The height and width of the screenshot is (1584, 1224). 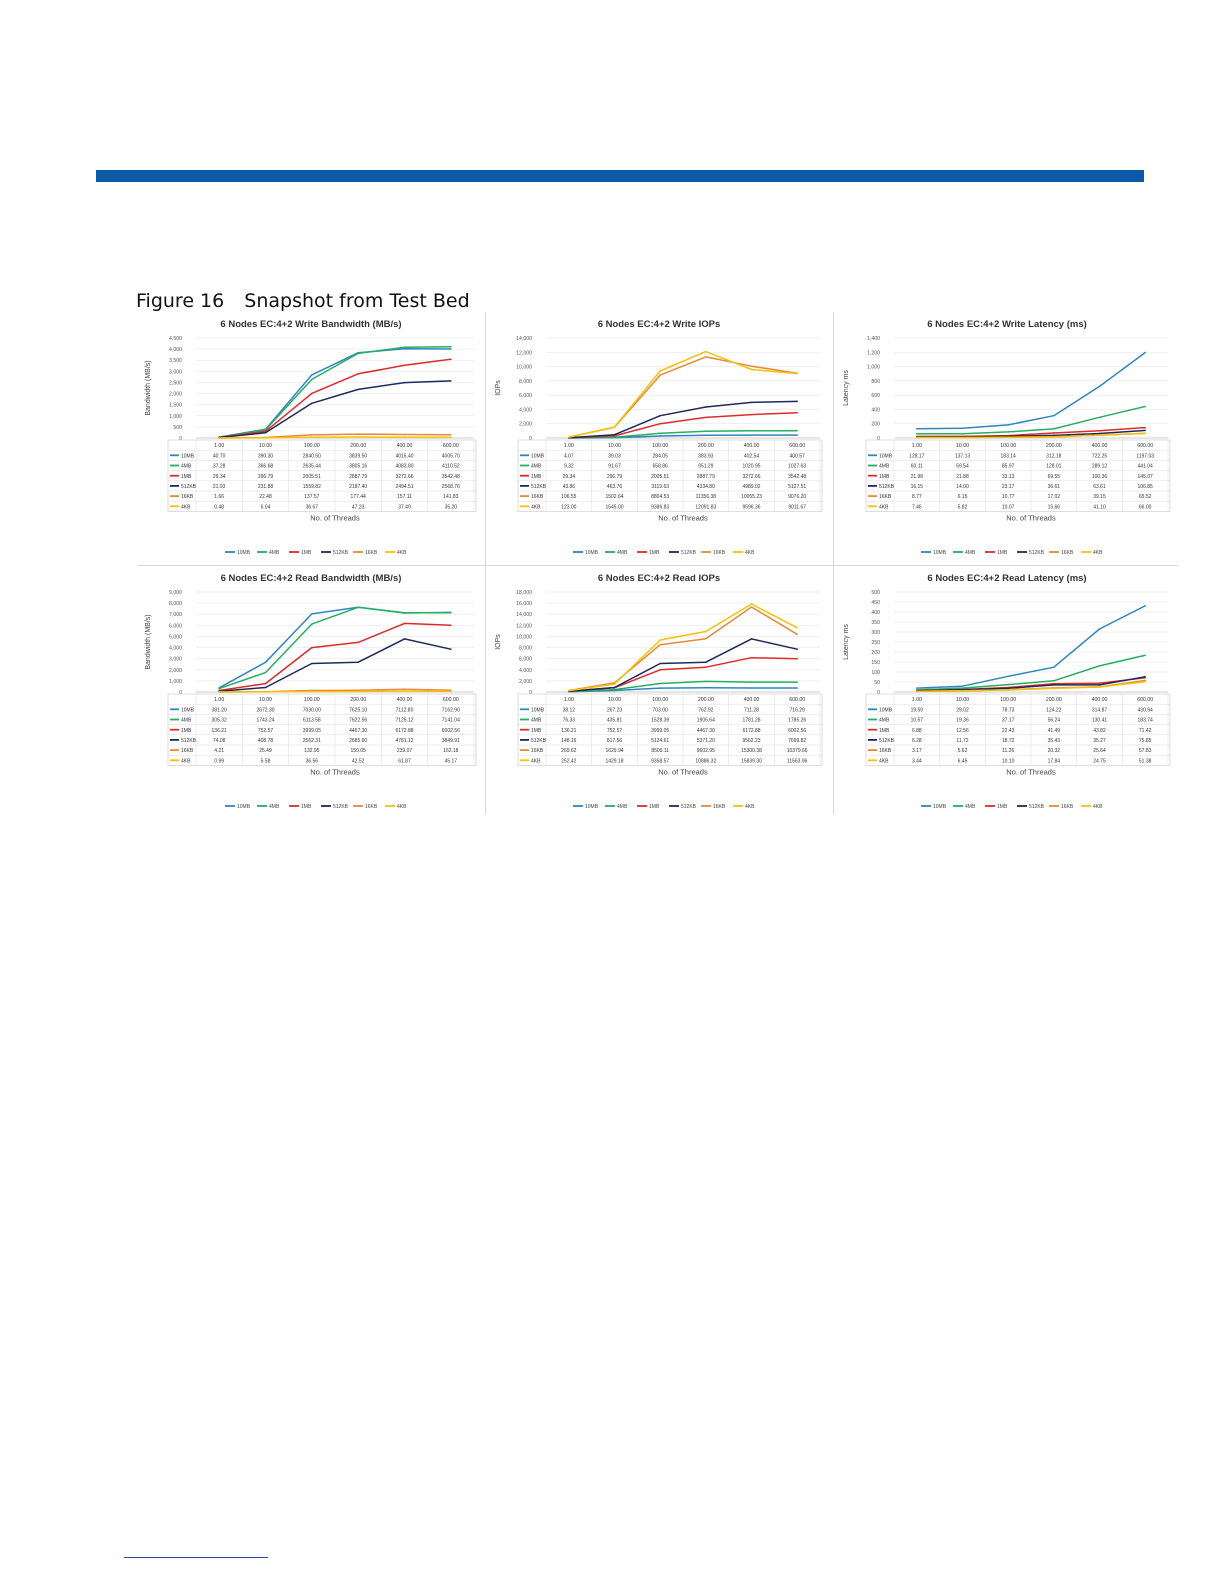 What do you see at coordinates (322, 729) in the screenshot?
I see `data-table-border` at bounding box center [322, 729].